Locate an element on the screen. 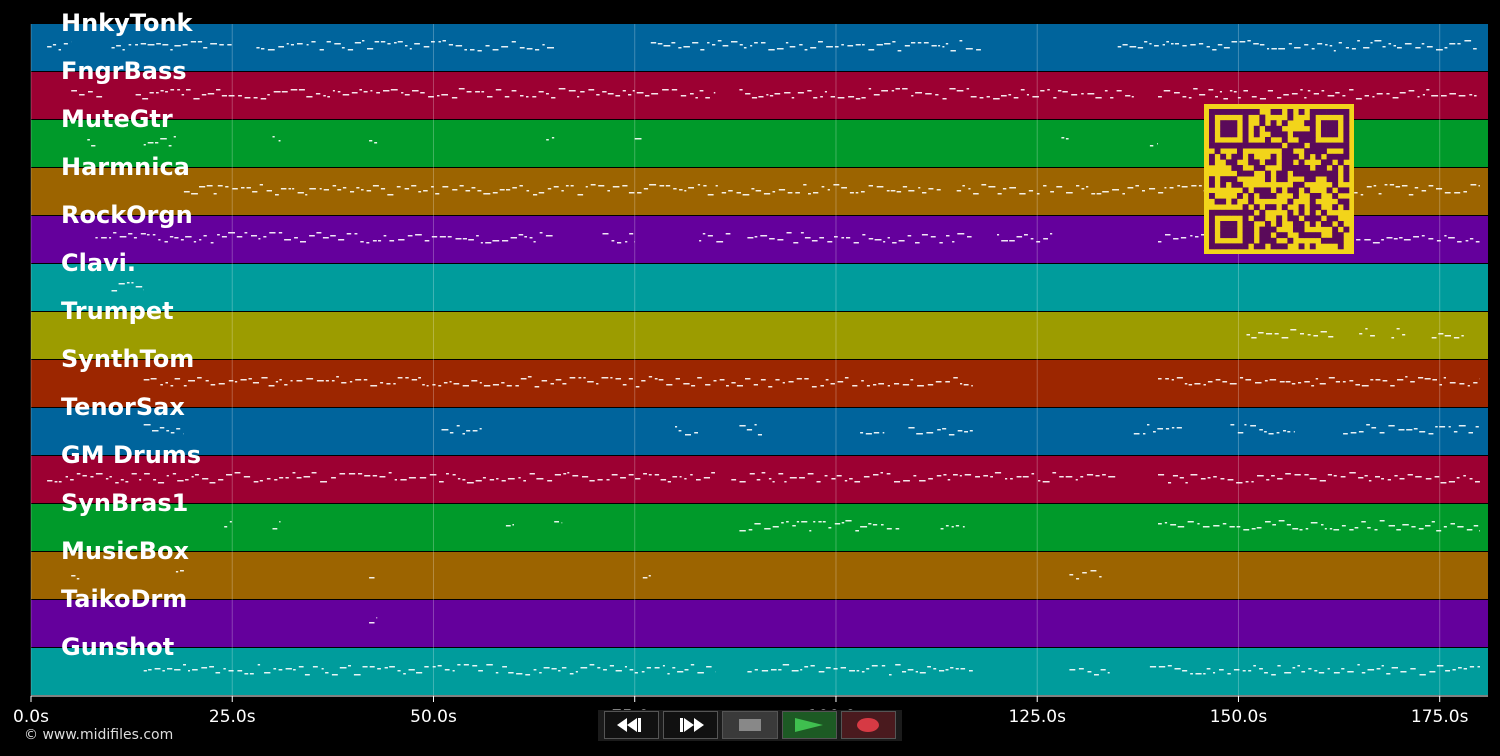  record-button is located at coordinates (868, 725).